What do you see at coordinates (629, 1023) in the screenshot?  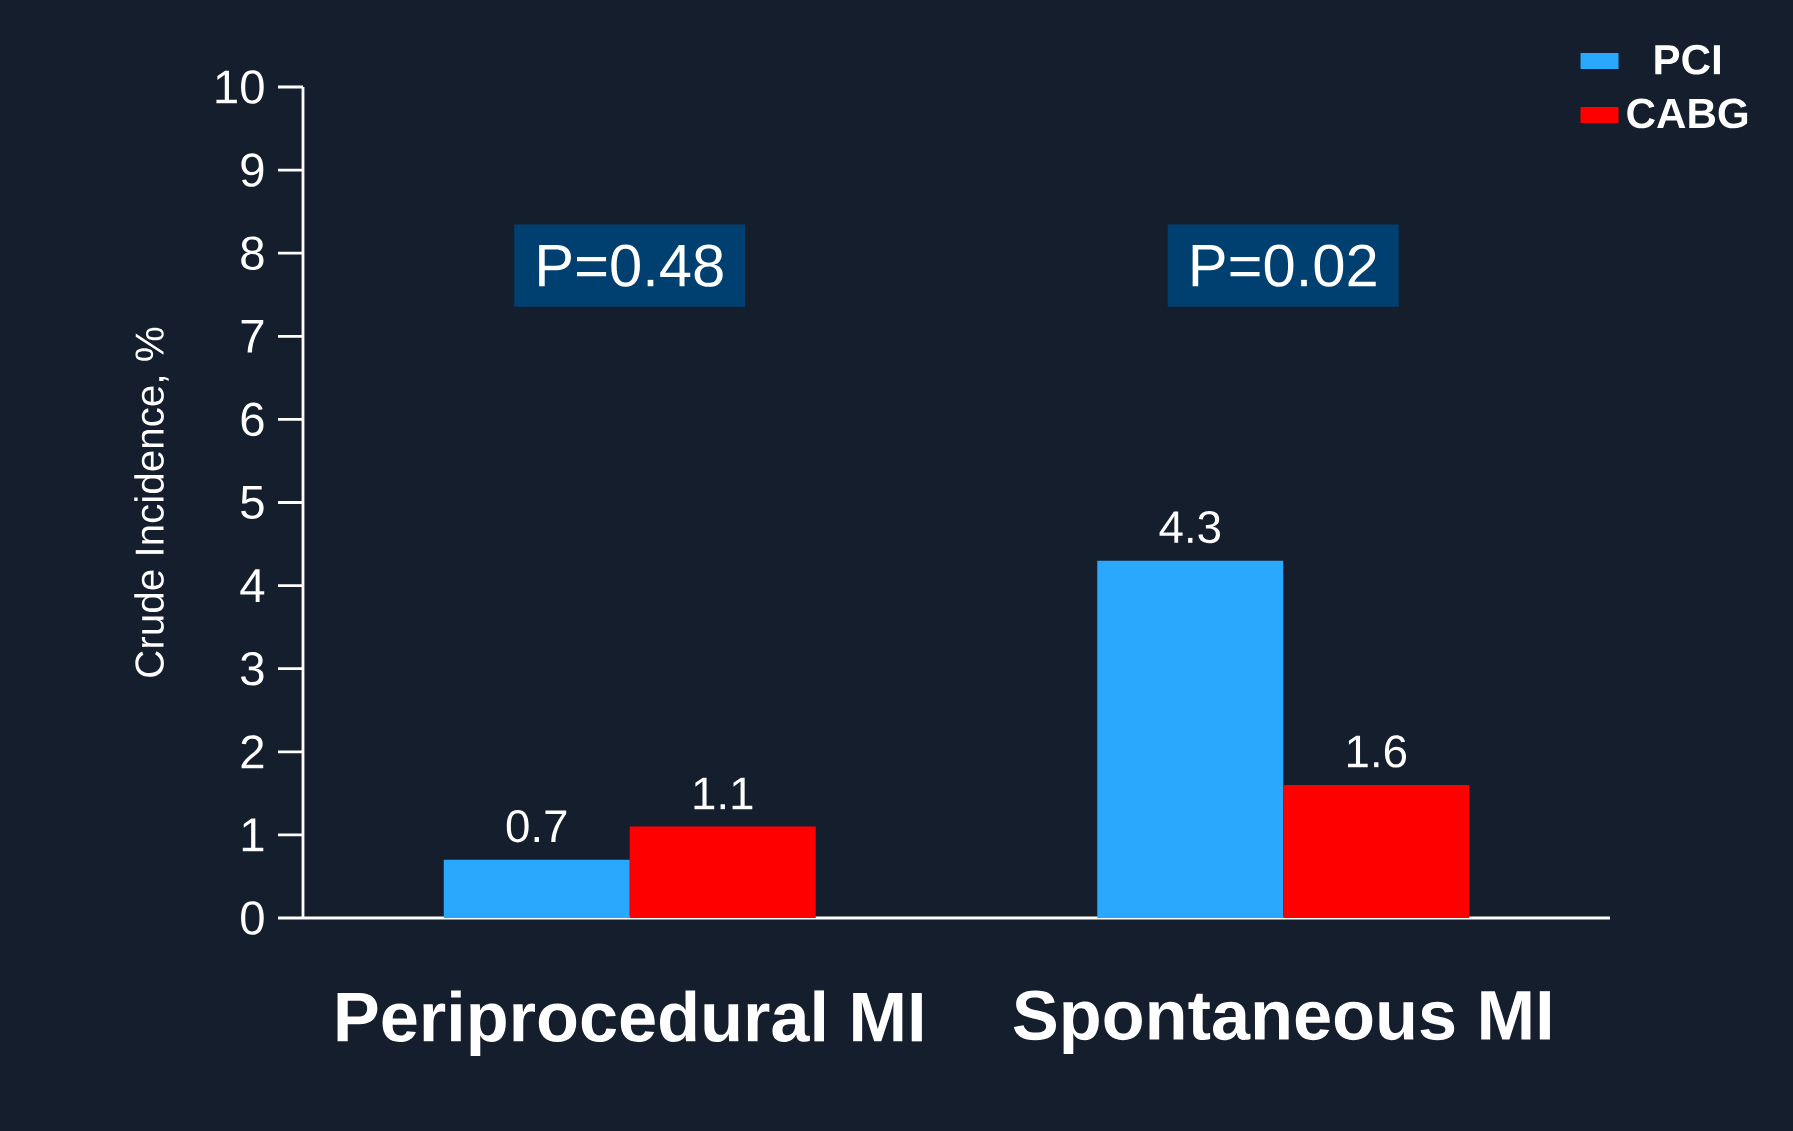 I see `x-tick-label: Periprocedural MI` at bounding box center [629, 1023].